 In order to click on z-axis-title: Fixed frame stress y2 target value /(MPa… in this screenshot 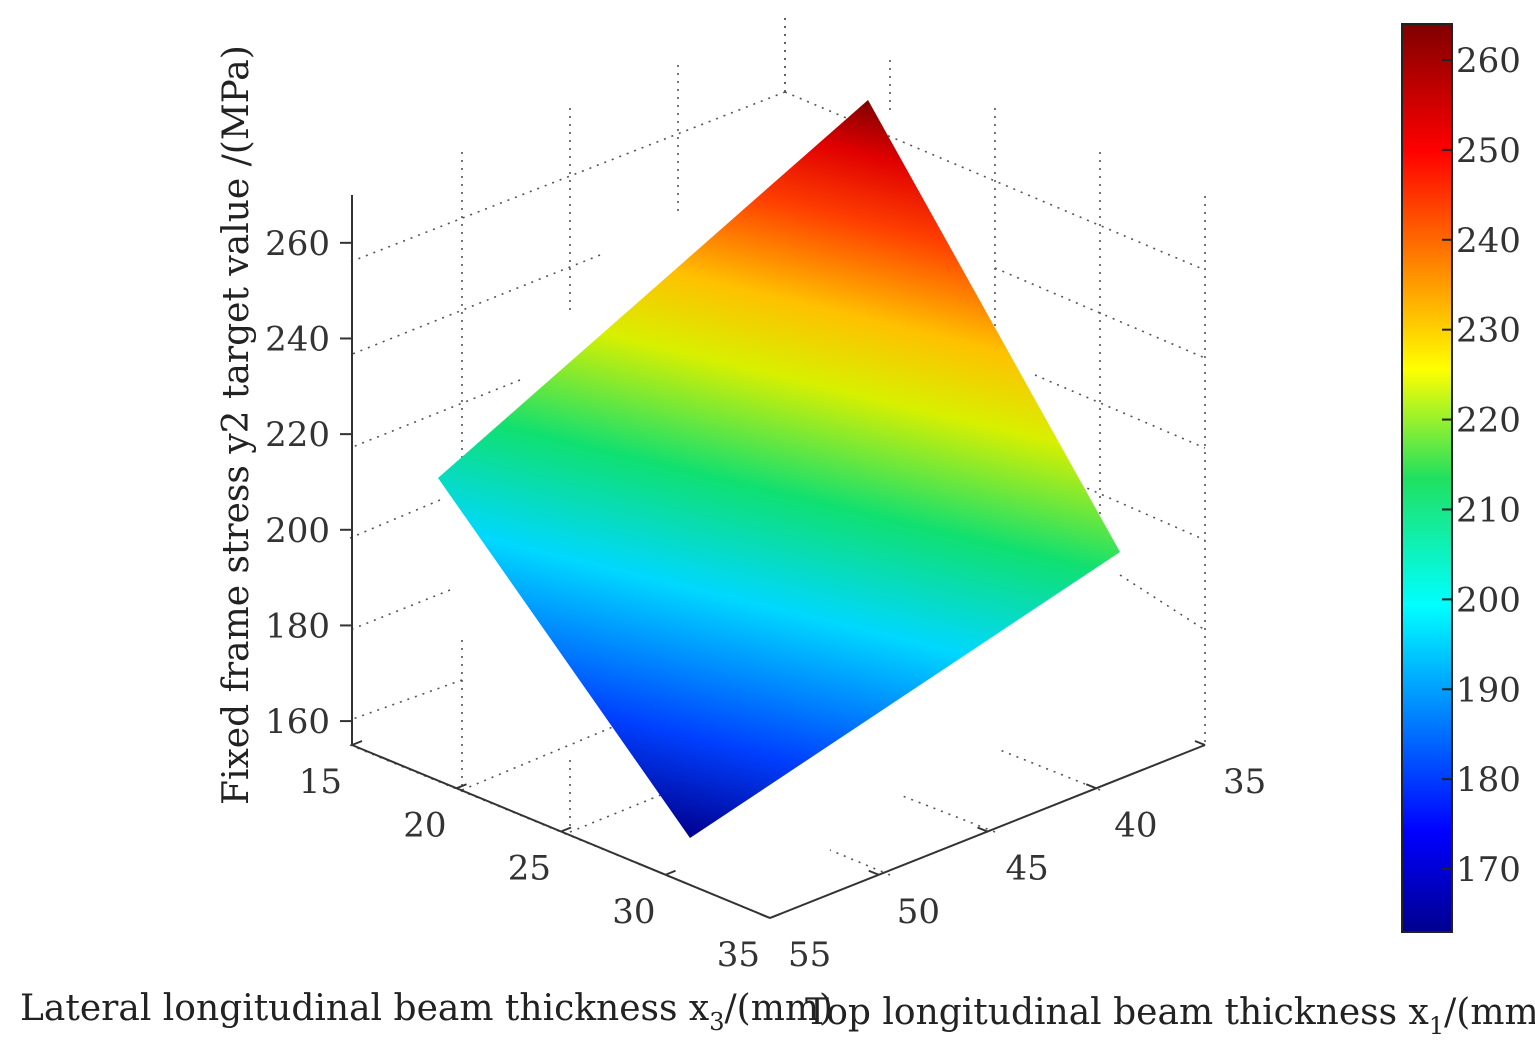, I will do `click(236, 425)`.